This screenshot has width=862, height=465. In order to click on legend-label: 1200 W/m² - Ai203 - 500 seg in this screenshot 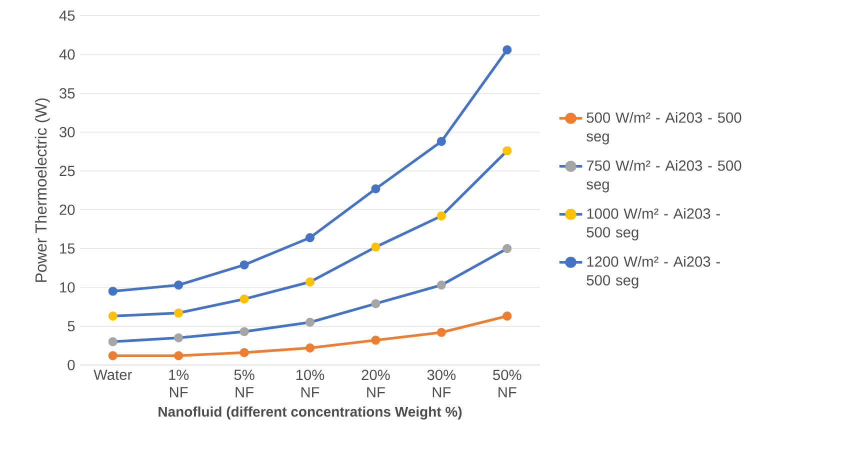, I will do `click(653, 272)`.